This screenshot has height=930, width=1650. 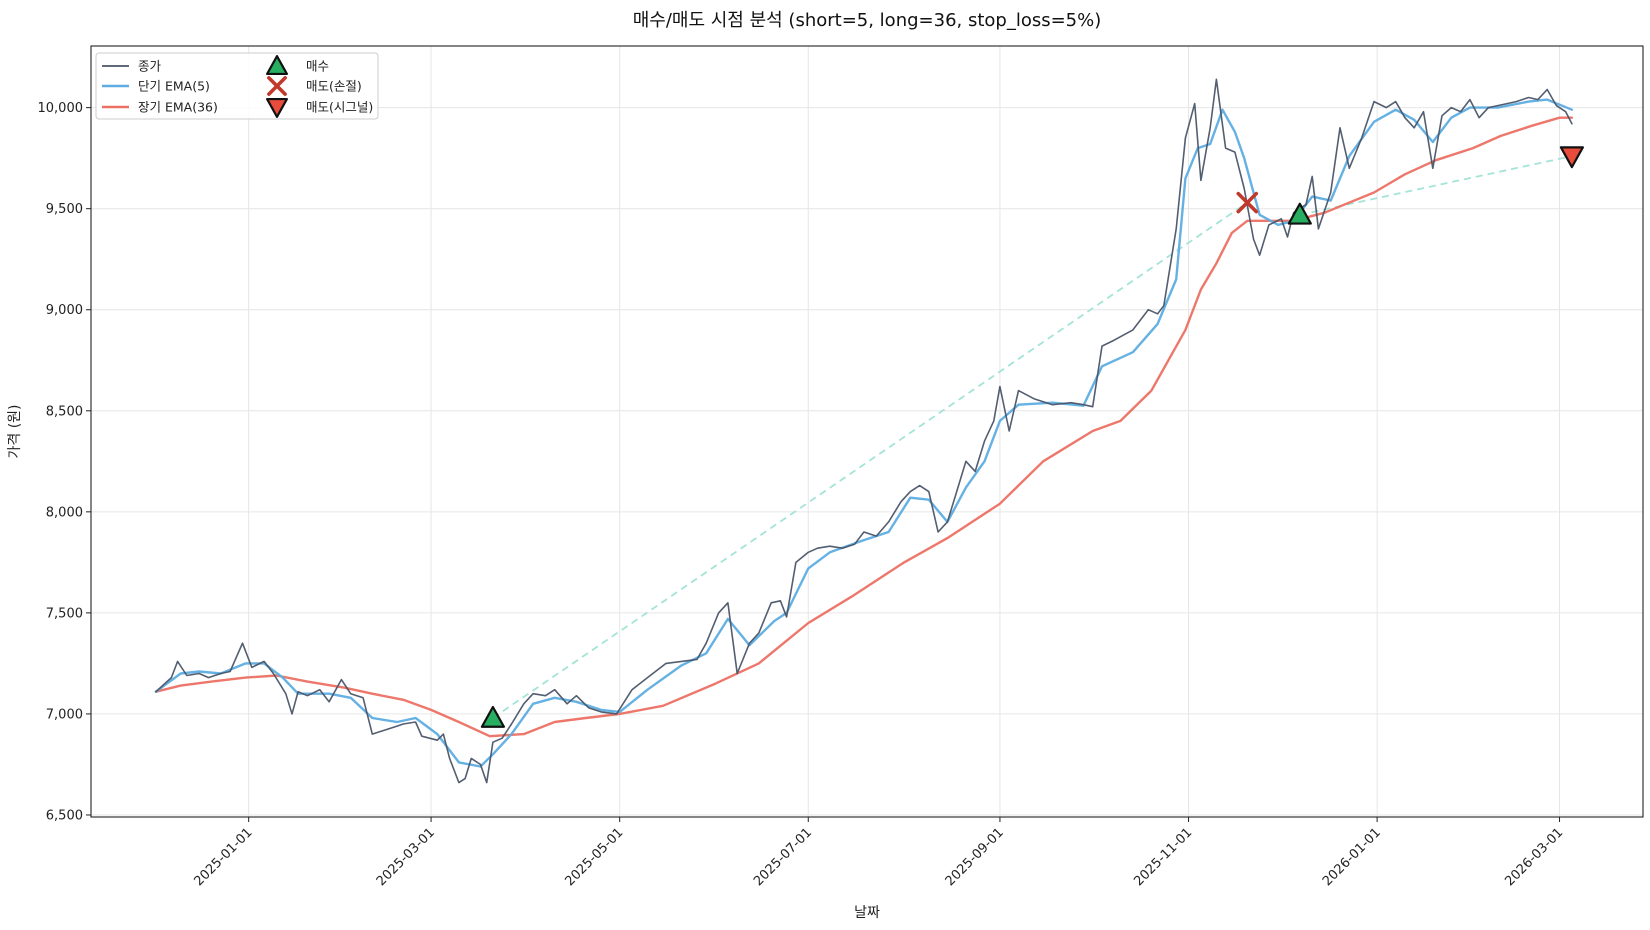 I want to click on stop-loss-marker, so click(x=1247, y=202).